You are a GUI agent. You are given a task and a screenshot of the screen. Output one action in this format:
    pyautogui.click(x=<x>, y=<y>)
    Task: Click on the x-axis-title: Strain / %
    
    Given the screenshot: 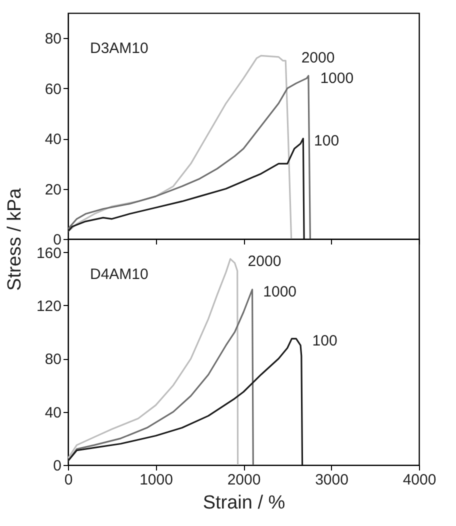 What is the action you would take?
    pyautogui.click(x=244, y=503)
    